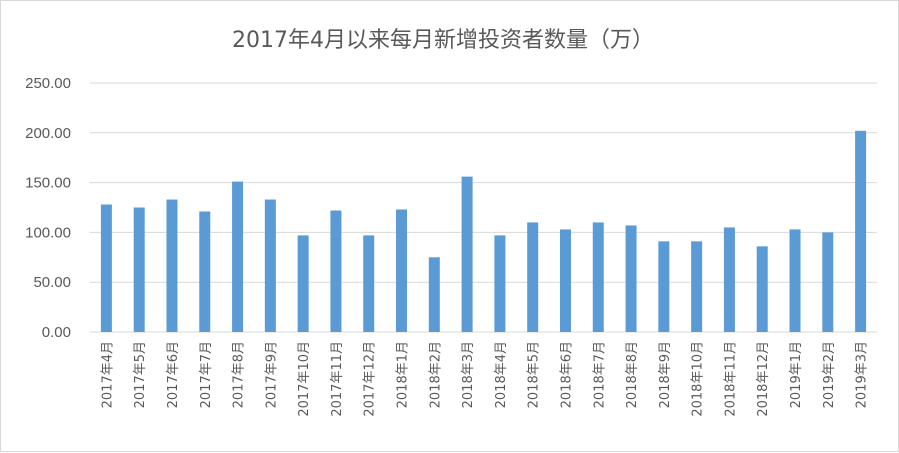 This screenshot has width=899, height=453. What do you see at coordinates (763, 379) in the screenshot?
I see `x-tick-label: 2018年12月` at bounding box center [763, 379].